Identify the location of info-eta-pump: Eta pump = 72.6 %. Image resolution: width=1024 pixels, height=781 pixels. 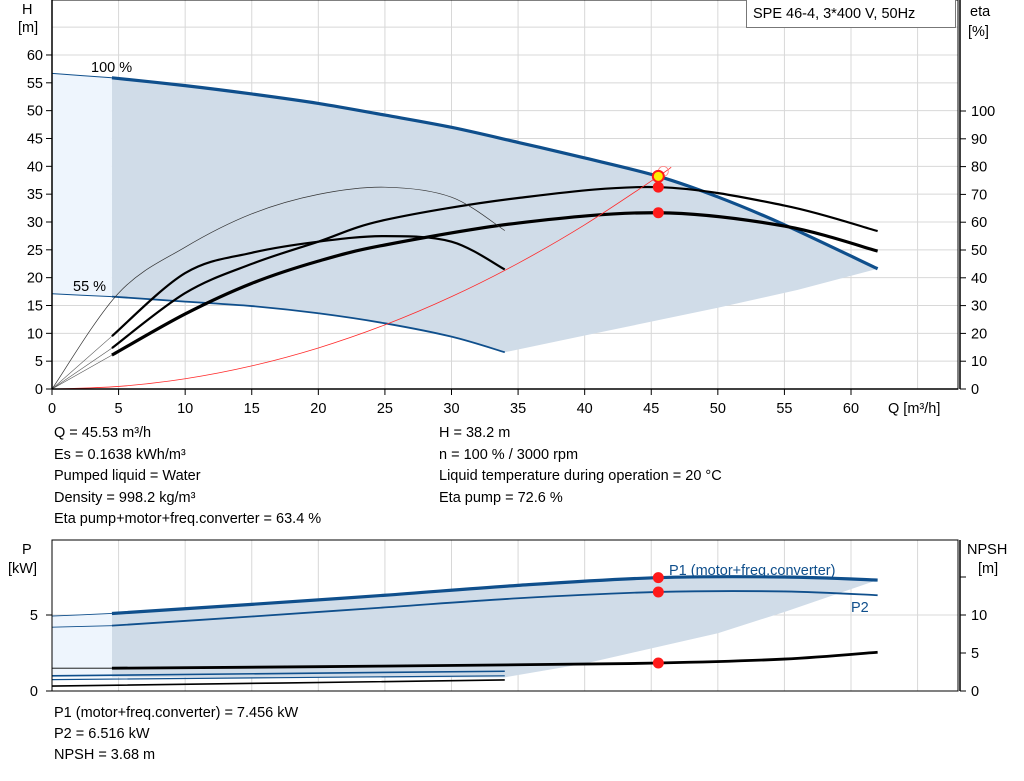
(501, 498).